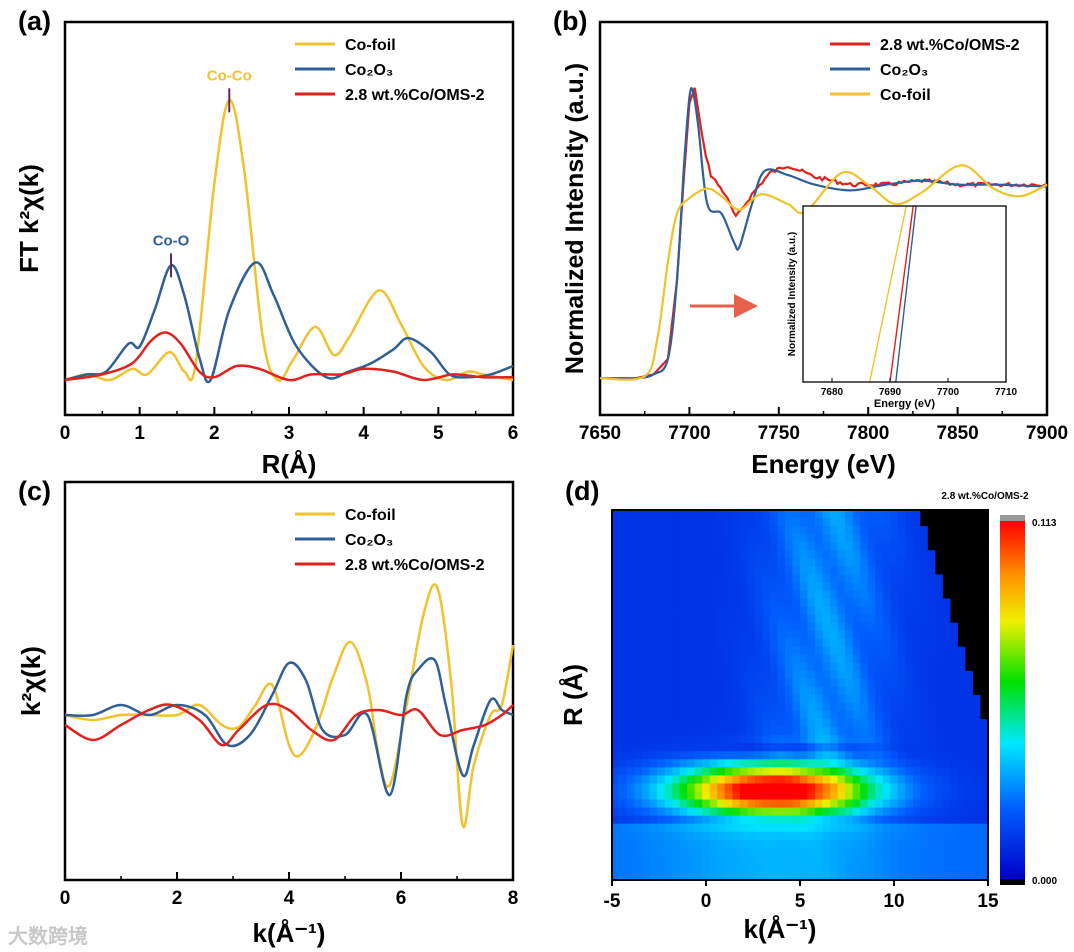 This screenshot has height=952, width=1074. What do you see at coordinates (573, 695) in the screenshot?
I see `y-axis-label: R (Å)` at bounding box center [573, 695].